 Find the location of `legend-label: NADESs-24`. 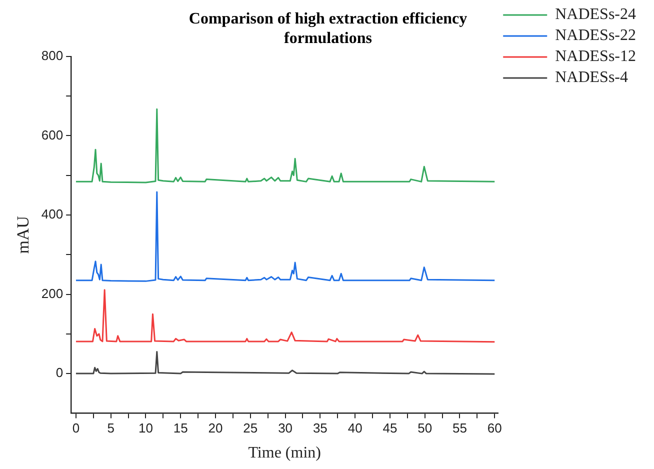

legend-label: NADESs-24 is located at coordinates (595, 15).